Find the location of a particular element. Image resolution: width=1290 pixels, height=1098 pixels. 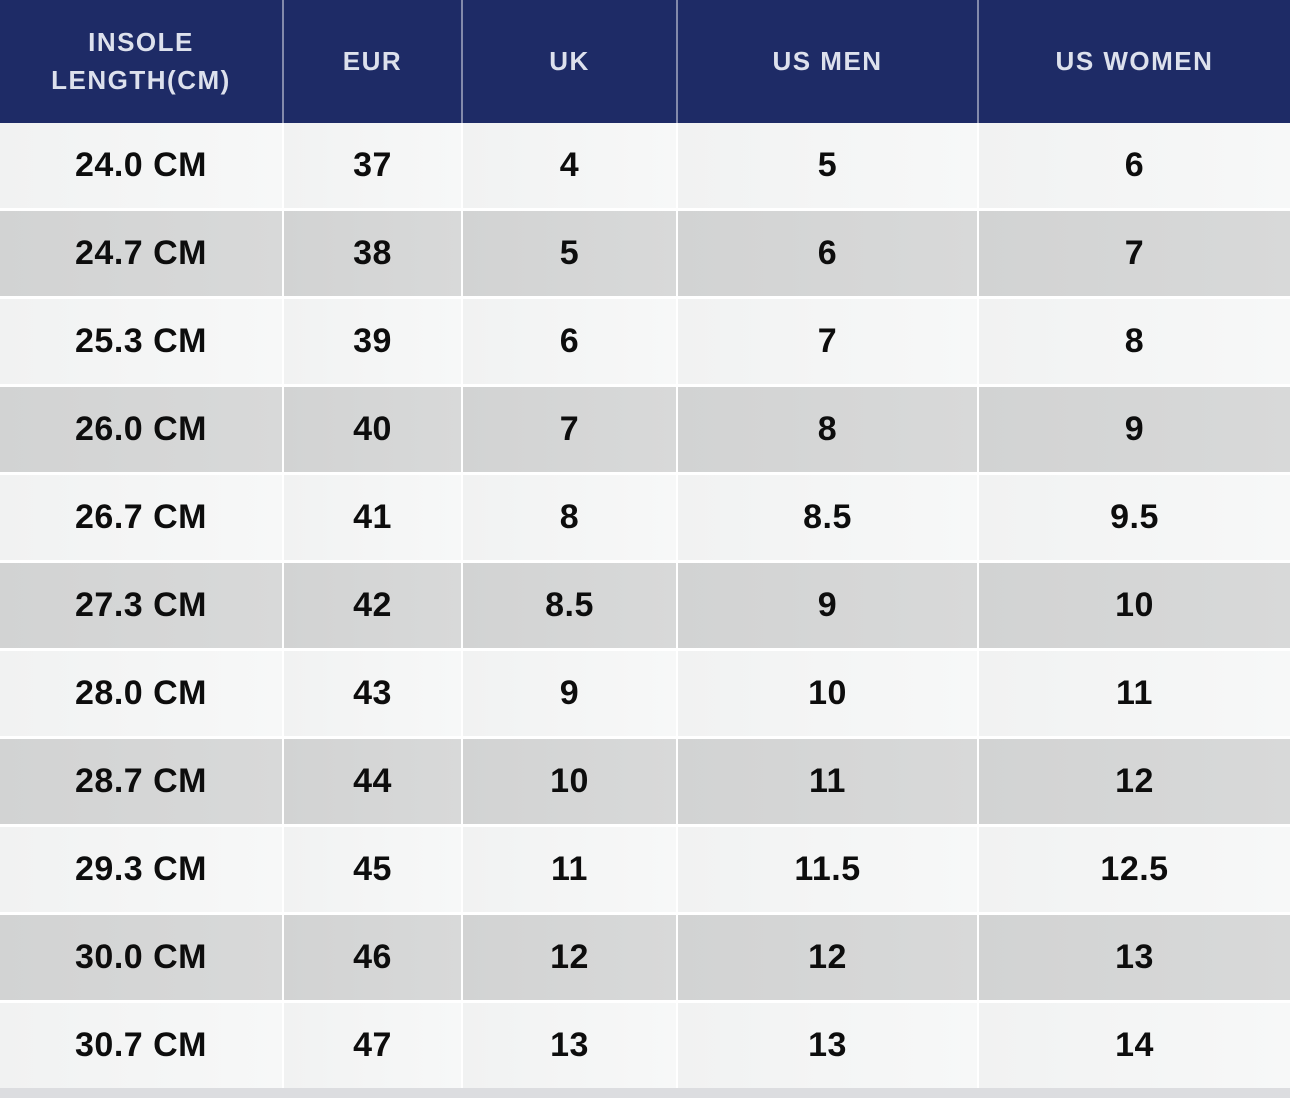

header-cell-uk: UK is located at coordinates (569, 61).